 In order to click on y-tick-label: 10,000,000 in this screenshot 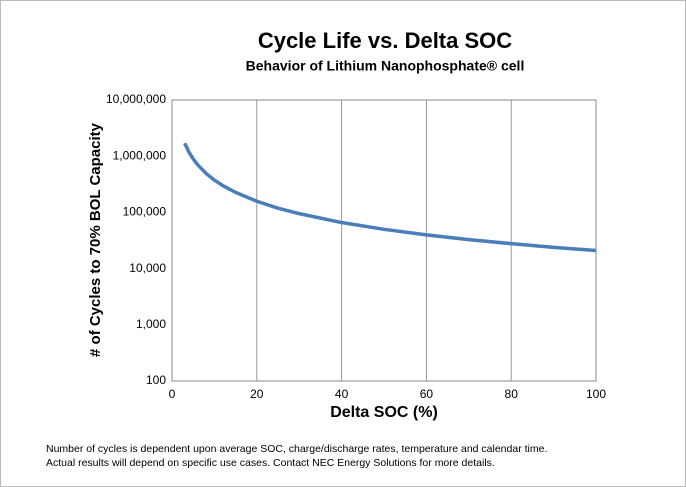, I will do `click(136, 99)`.